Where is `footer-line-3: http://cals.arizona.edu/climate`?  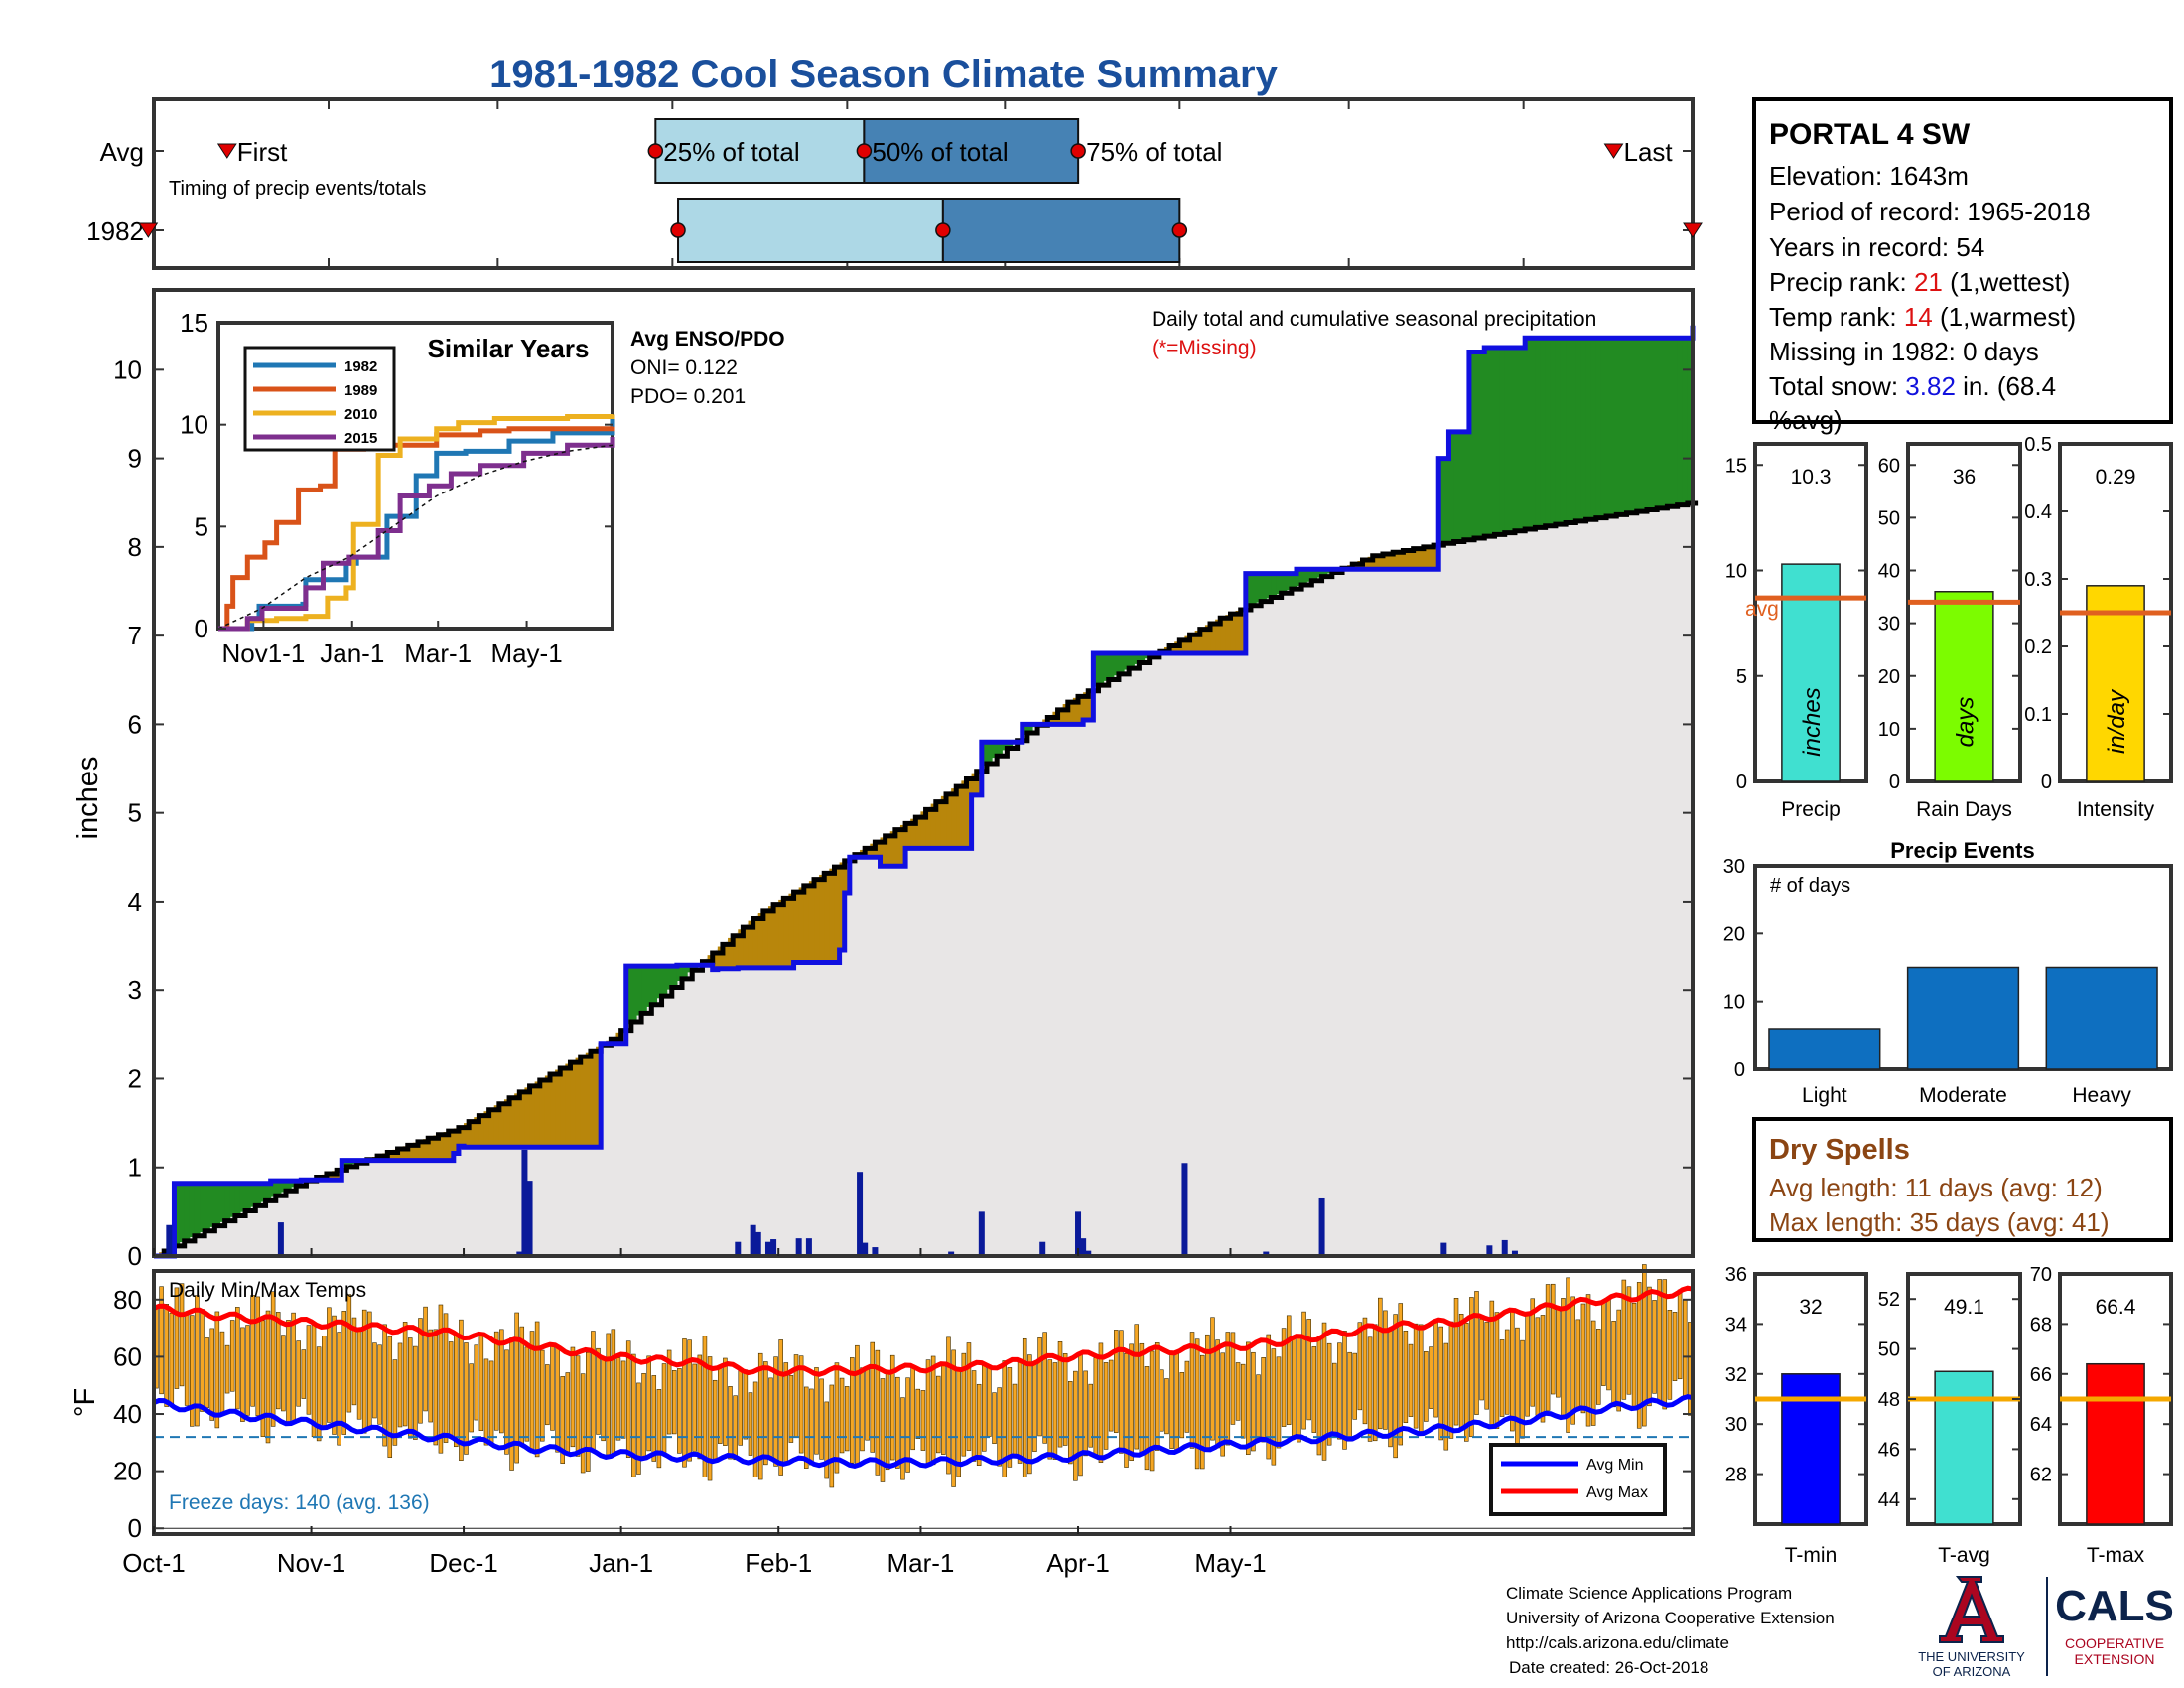 footer-line-3: http://cals.arizona.edu/climate is located at coordinates (1617, 1642).